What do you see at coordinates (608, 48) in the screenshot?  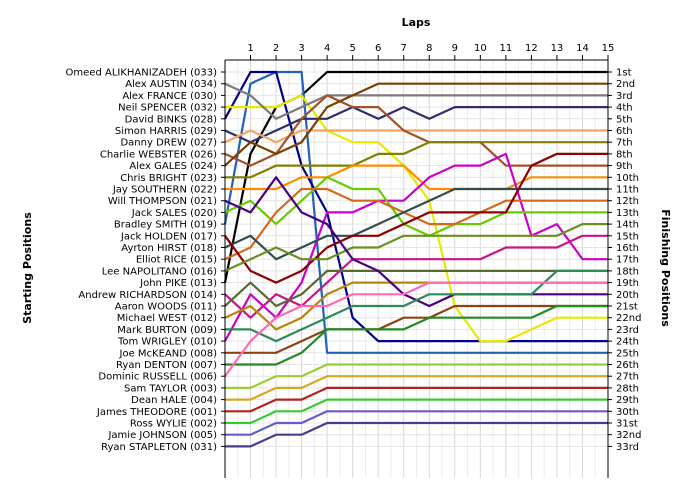 I see `lap-tick-label: 15` at bounding box center [608, 48].